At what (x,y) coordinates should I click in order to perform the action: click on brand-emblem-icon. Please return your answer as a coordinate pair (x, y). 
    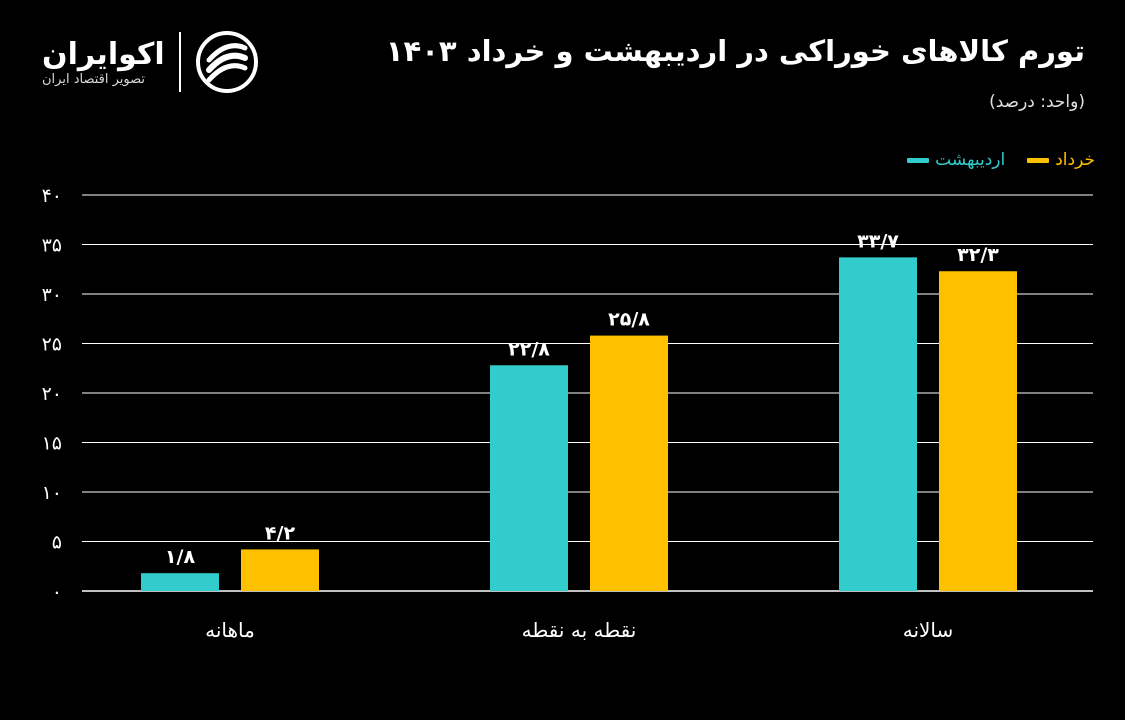
    Looking at the image, I should click on (226, 62).